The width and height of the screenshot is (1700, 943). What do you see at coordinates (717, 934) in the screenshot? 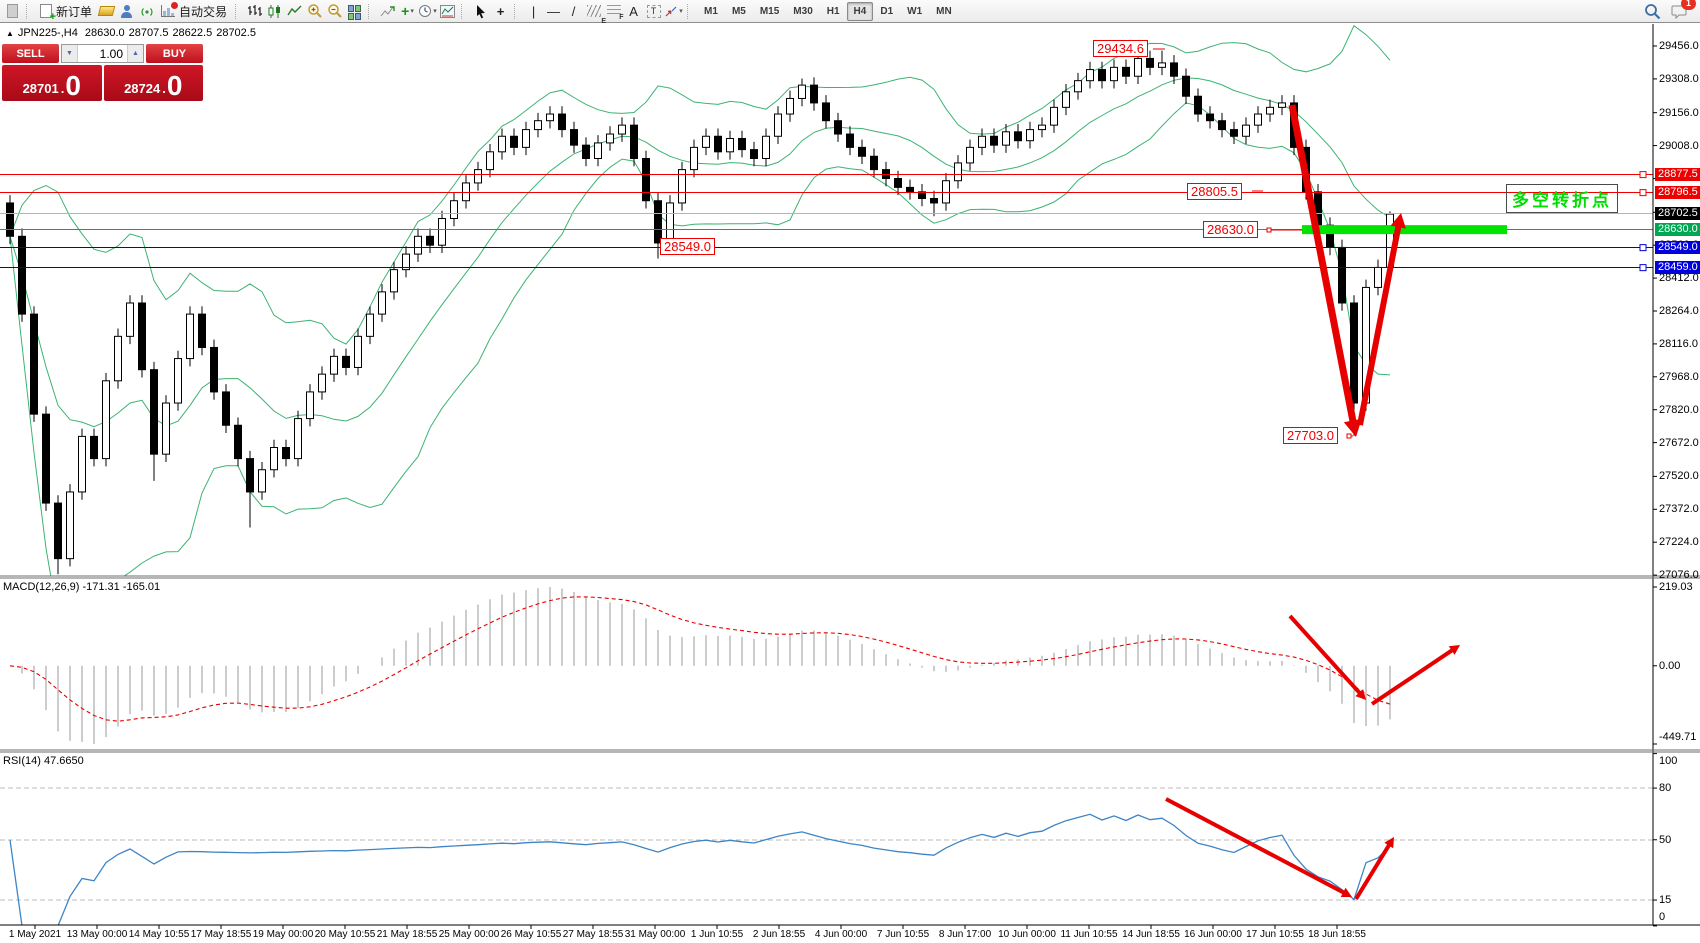
I see `time-axis-label: 1 Jun 10:55` at bounding box center [717, 934].